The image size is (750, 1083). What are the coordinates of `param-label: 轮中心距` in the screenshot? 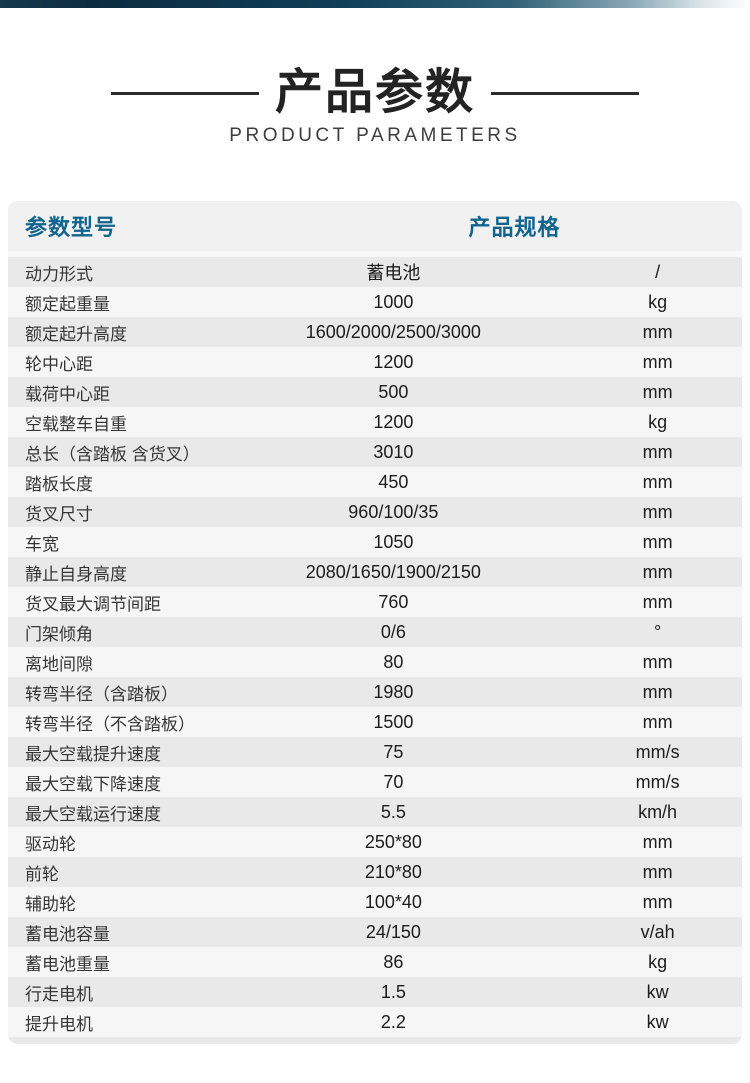 It's located at (59, 364).